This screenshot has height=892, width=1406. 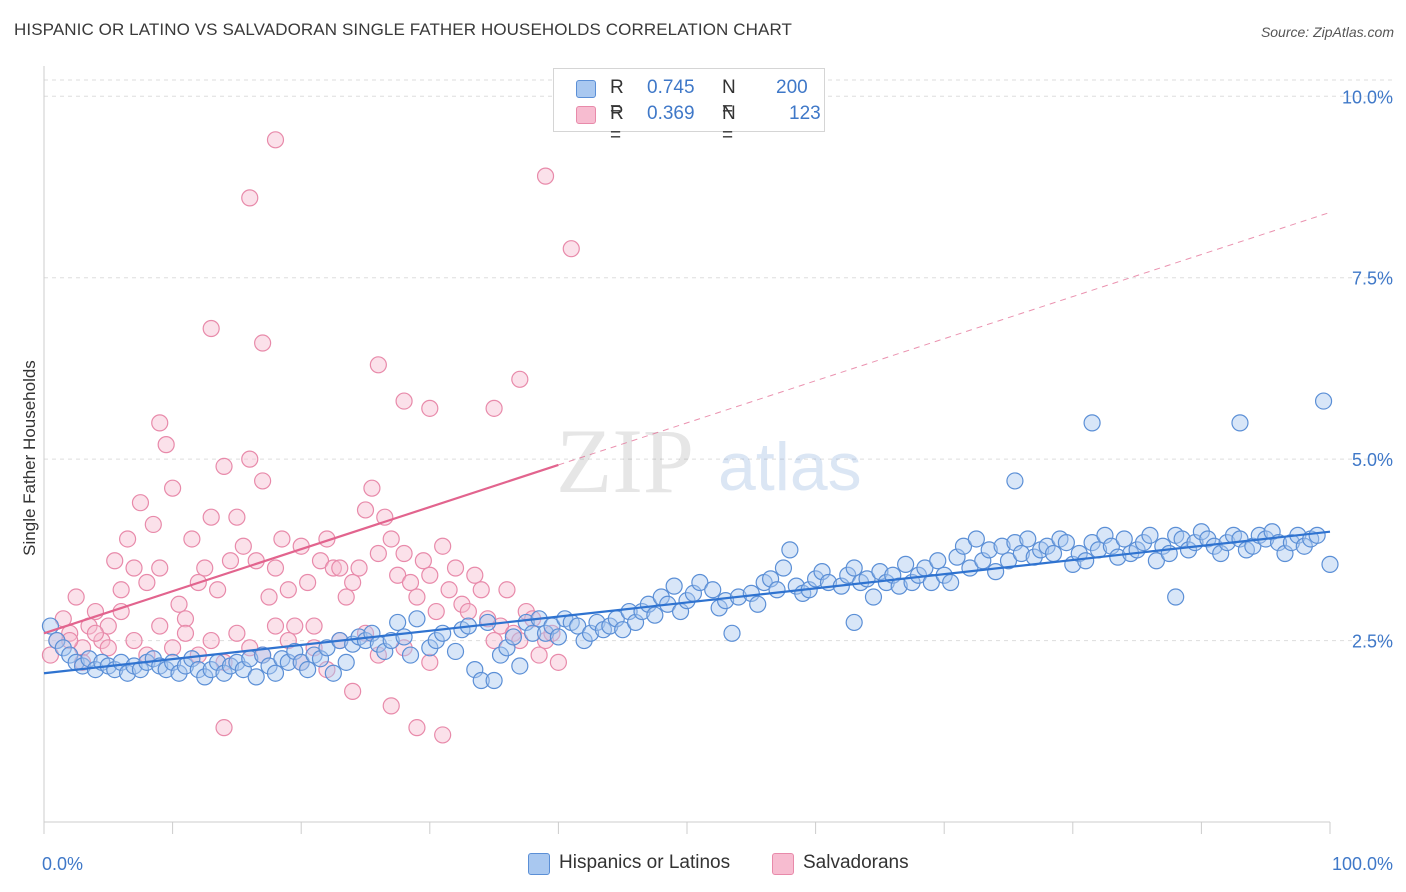 What do you see at coordinates (1367, 97) in the screenshot?
I see `y-tick-label: 10.0%` at bounding box center [1367, 97].